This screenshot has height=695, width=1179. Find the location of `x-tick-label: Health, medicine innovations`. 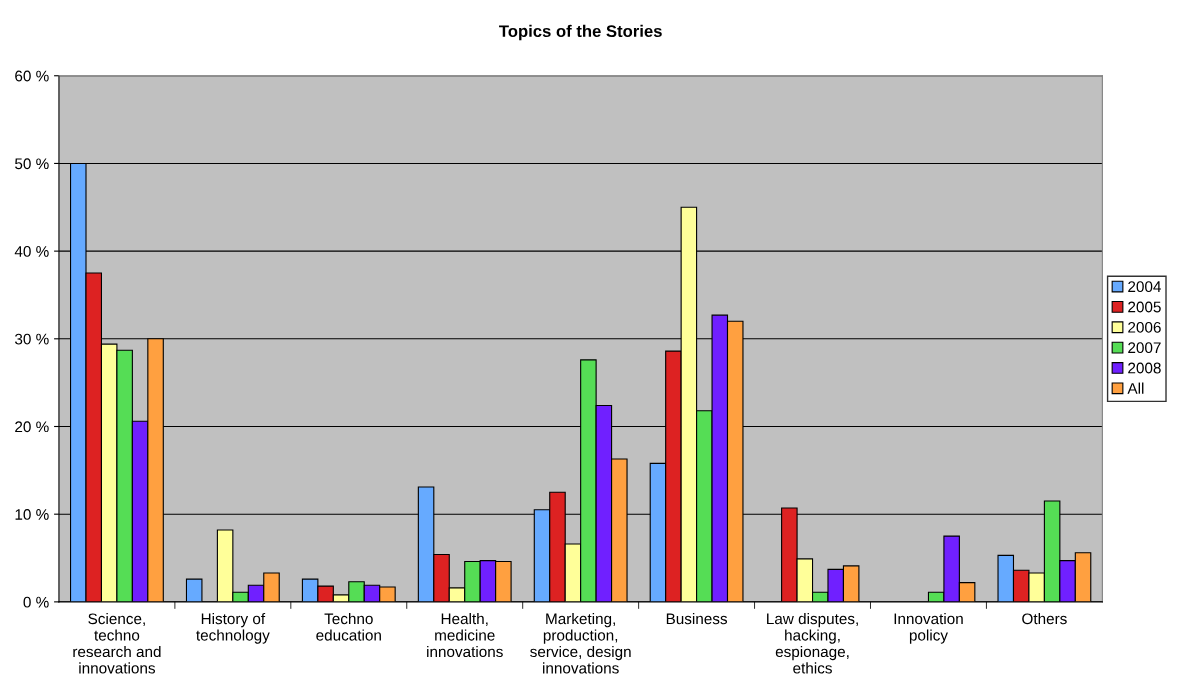

x-tick-label: Health, medicine innovations is located at coordinates (465, 635).